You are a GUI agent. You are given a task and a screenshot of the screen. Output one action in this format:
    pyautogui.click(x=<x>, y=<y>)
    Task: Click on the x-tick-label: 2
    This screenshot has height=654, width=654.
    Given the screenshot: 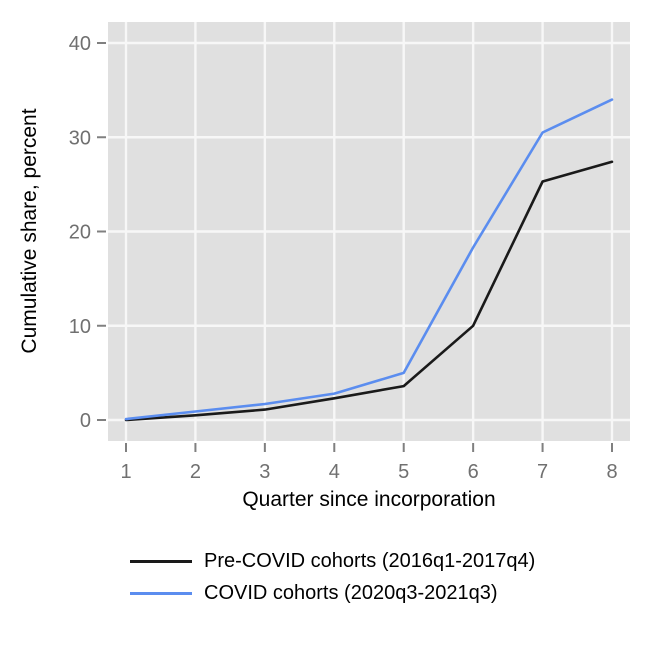 What is the action you would take?
    pyautogui.click(x=195, y=472)
    